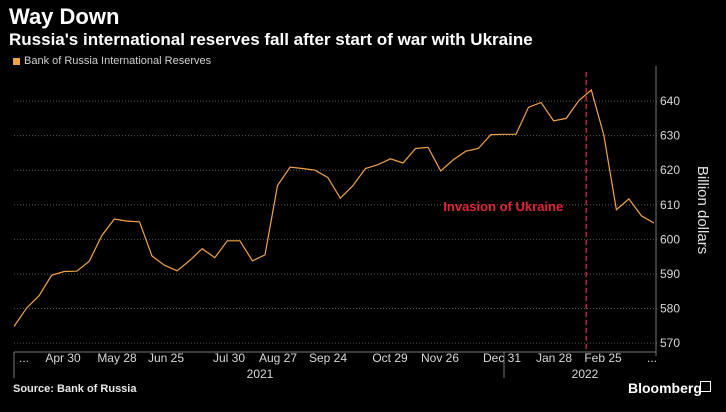 The image size is (726, 412). I want to click on legend-swatch, so click(16, 61).